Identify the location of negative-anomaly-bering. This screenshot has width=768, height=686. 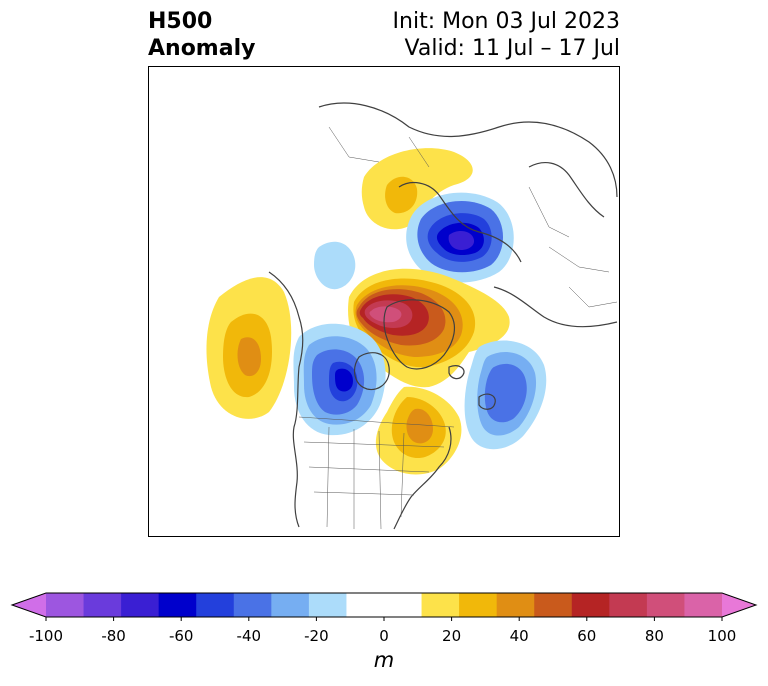
(335, 265).